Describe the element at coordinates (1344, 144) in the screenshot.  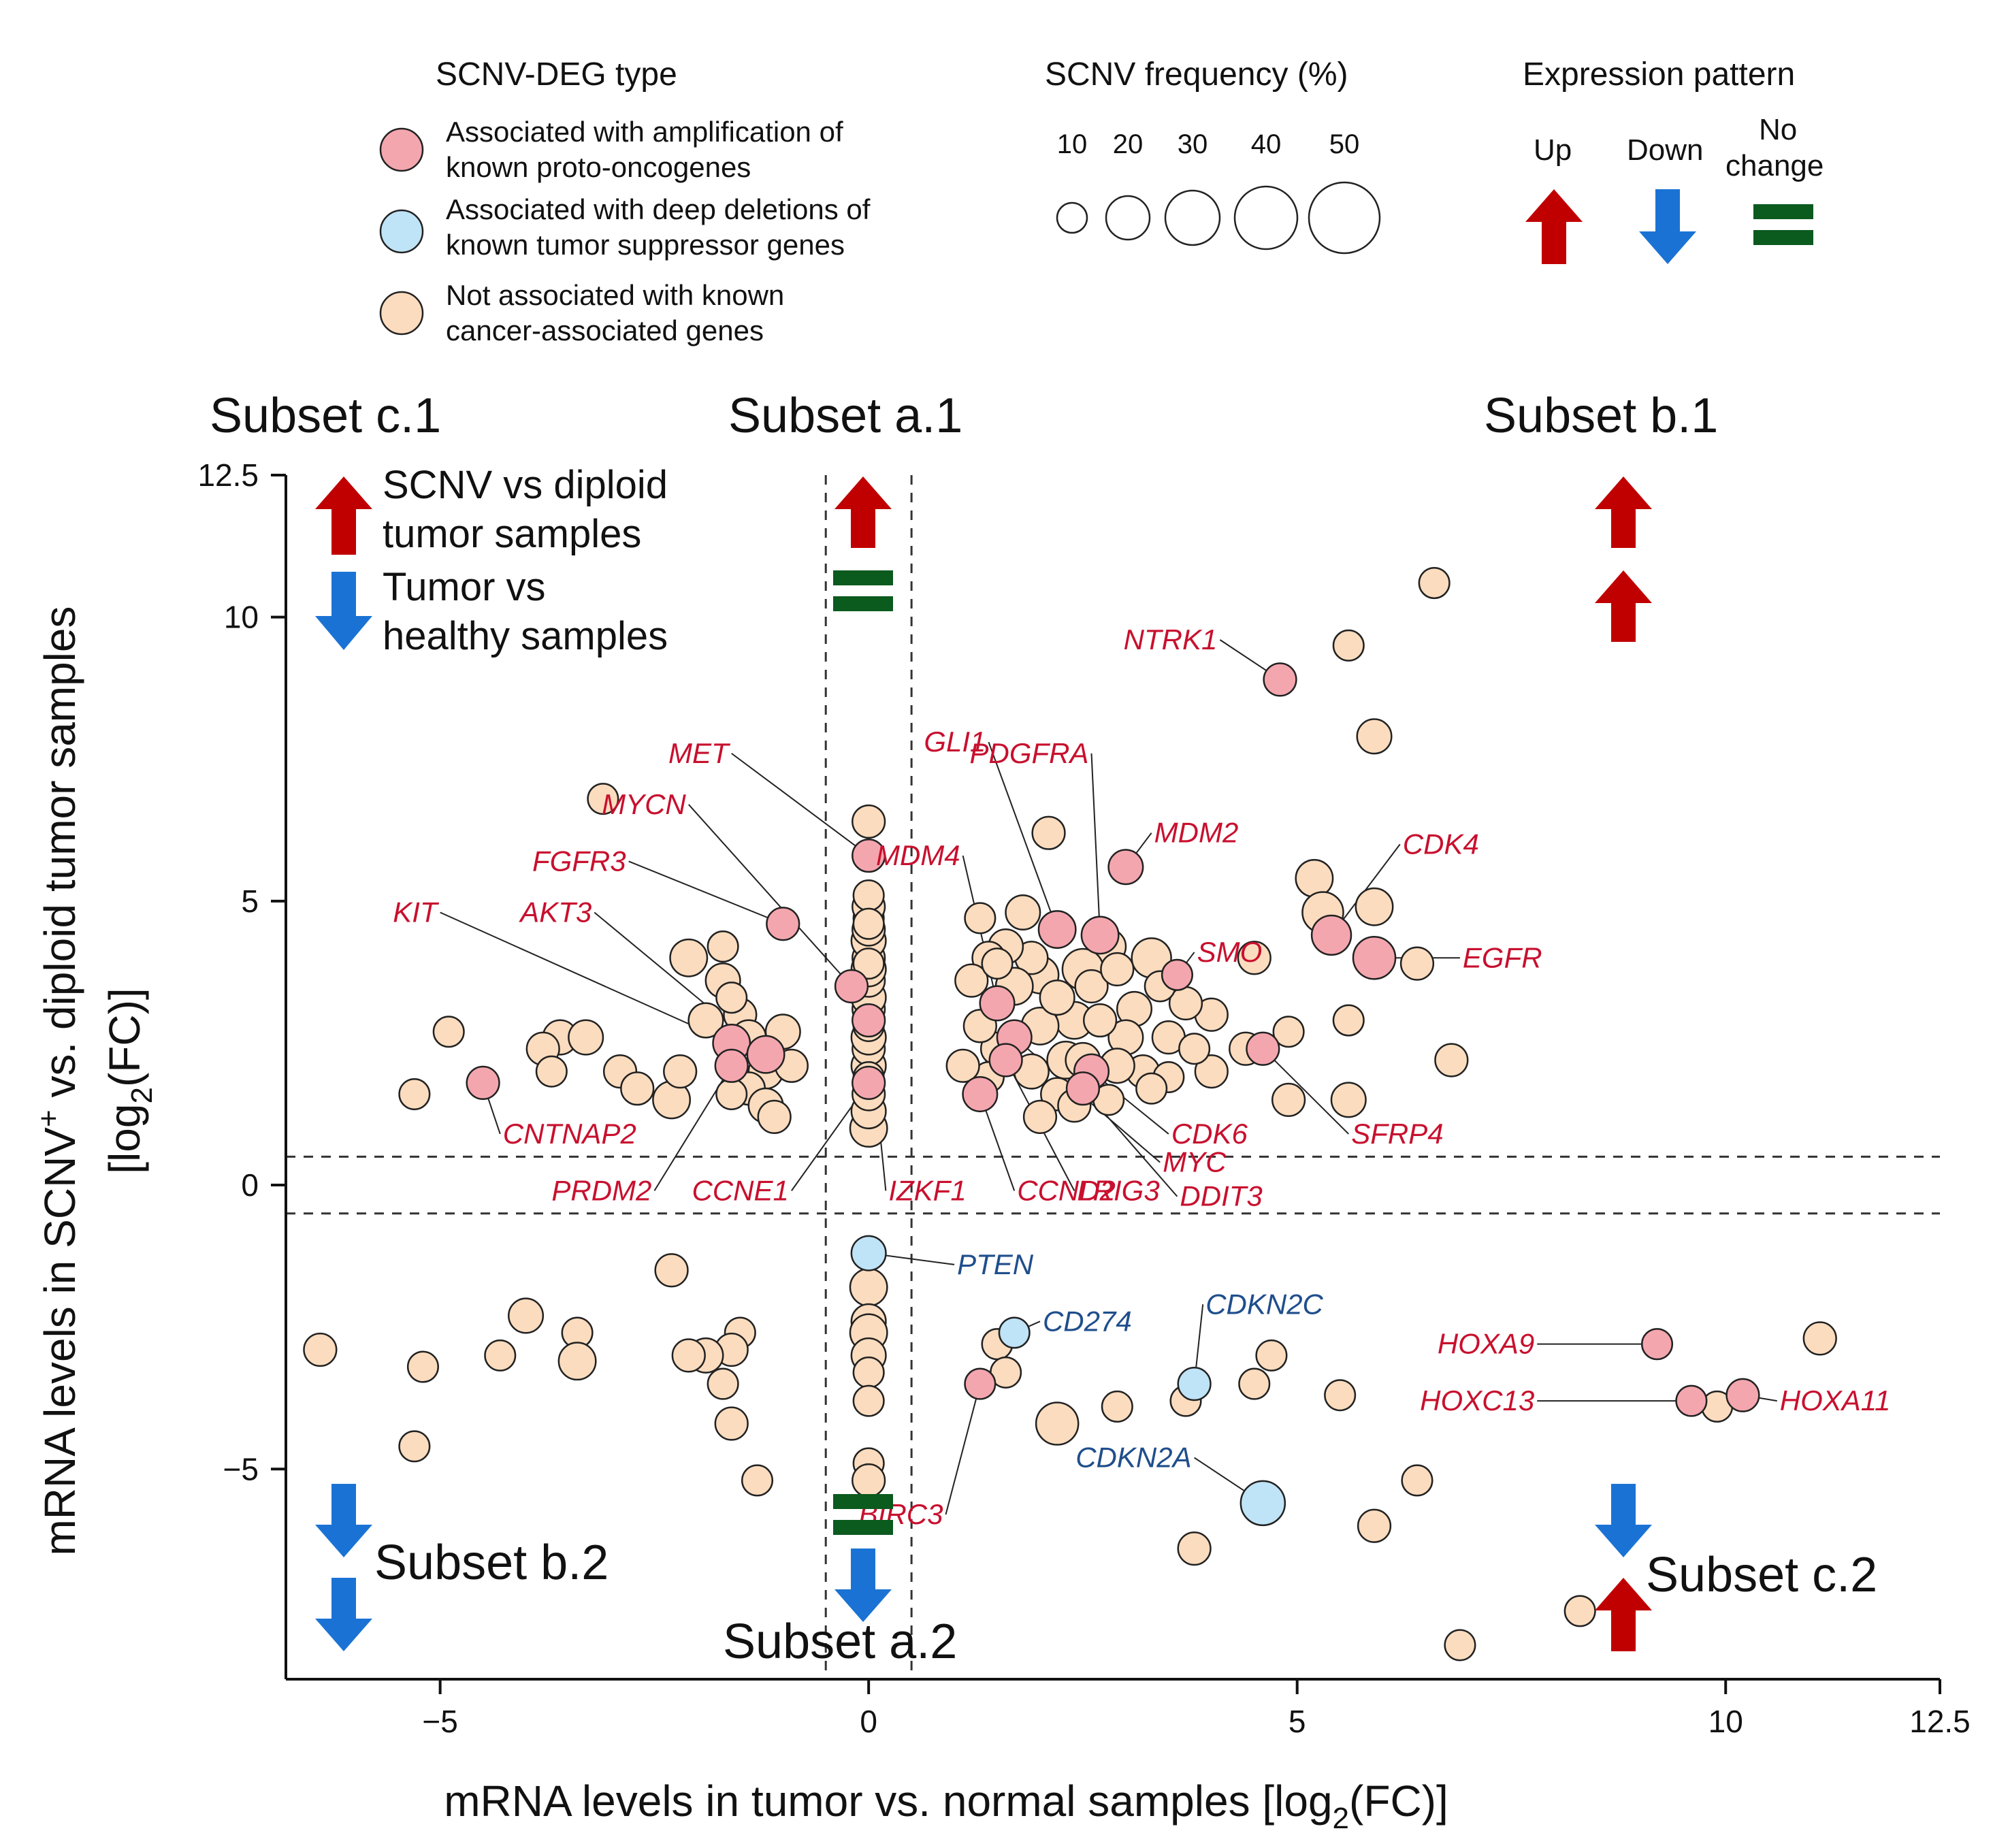
I see `freq-legend-label-50: 50` at that location.